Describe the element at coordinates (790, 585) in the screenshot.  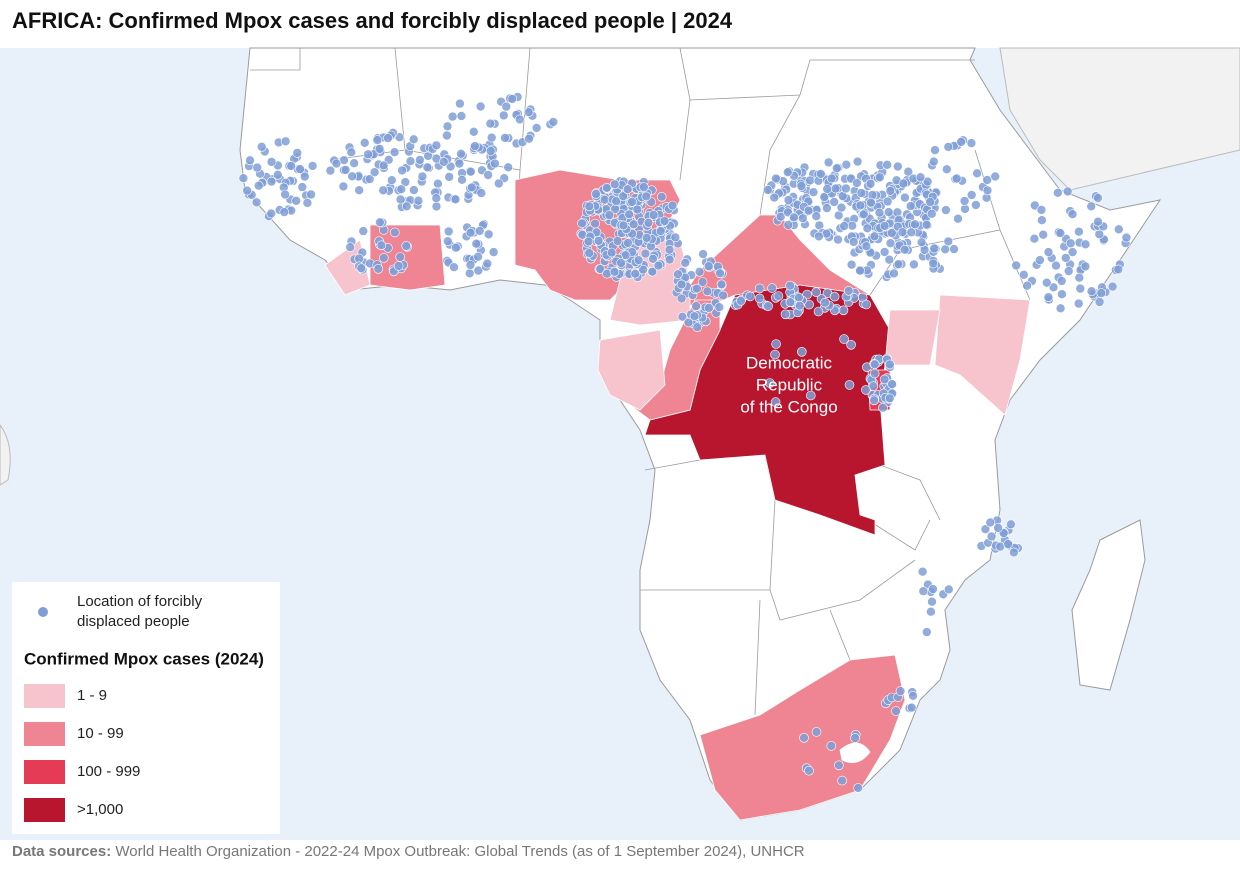
I see `border-south` at that location.